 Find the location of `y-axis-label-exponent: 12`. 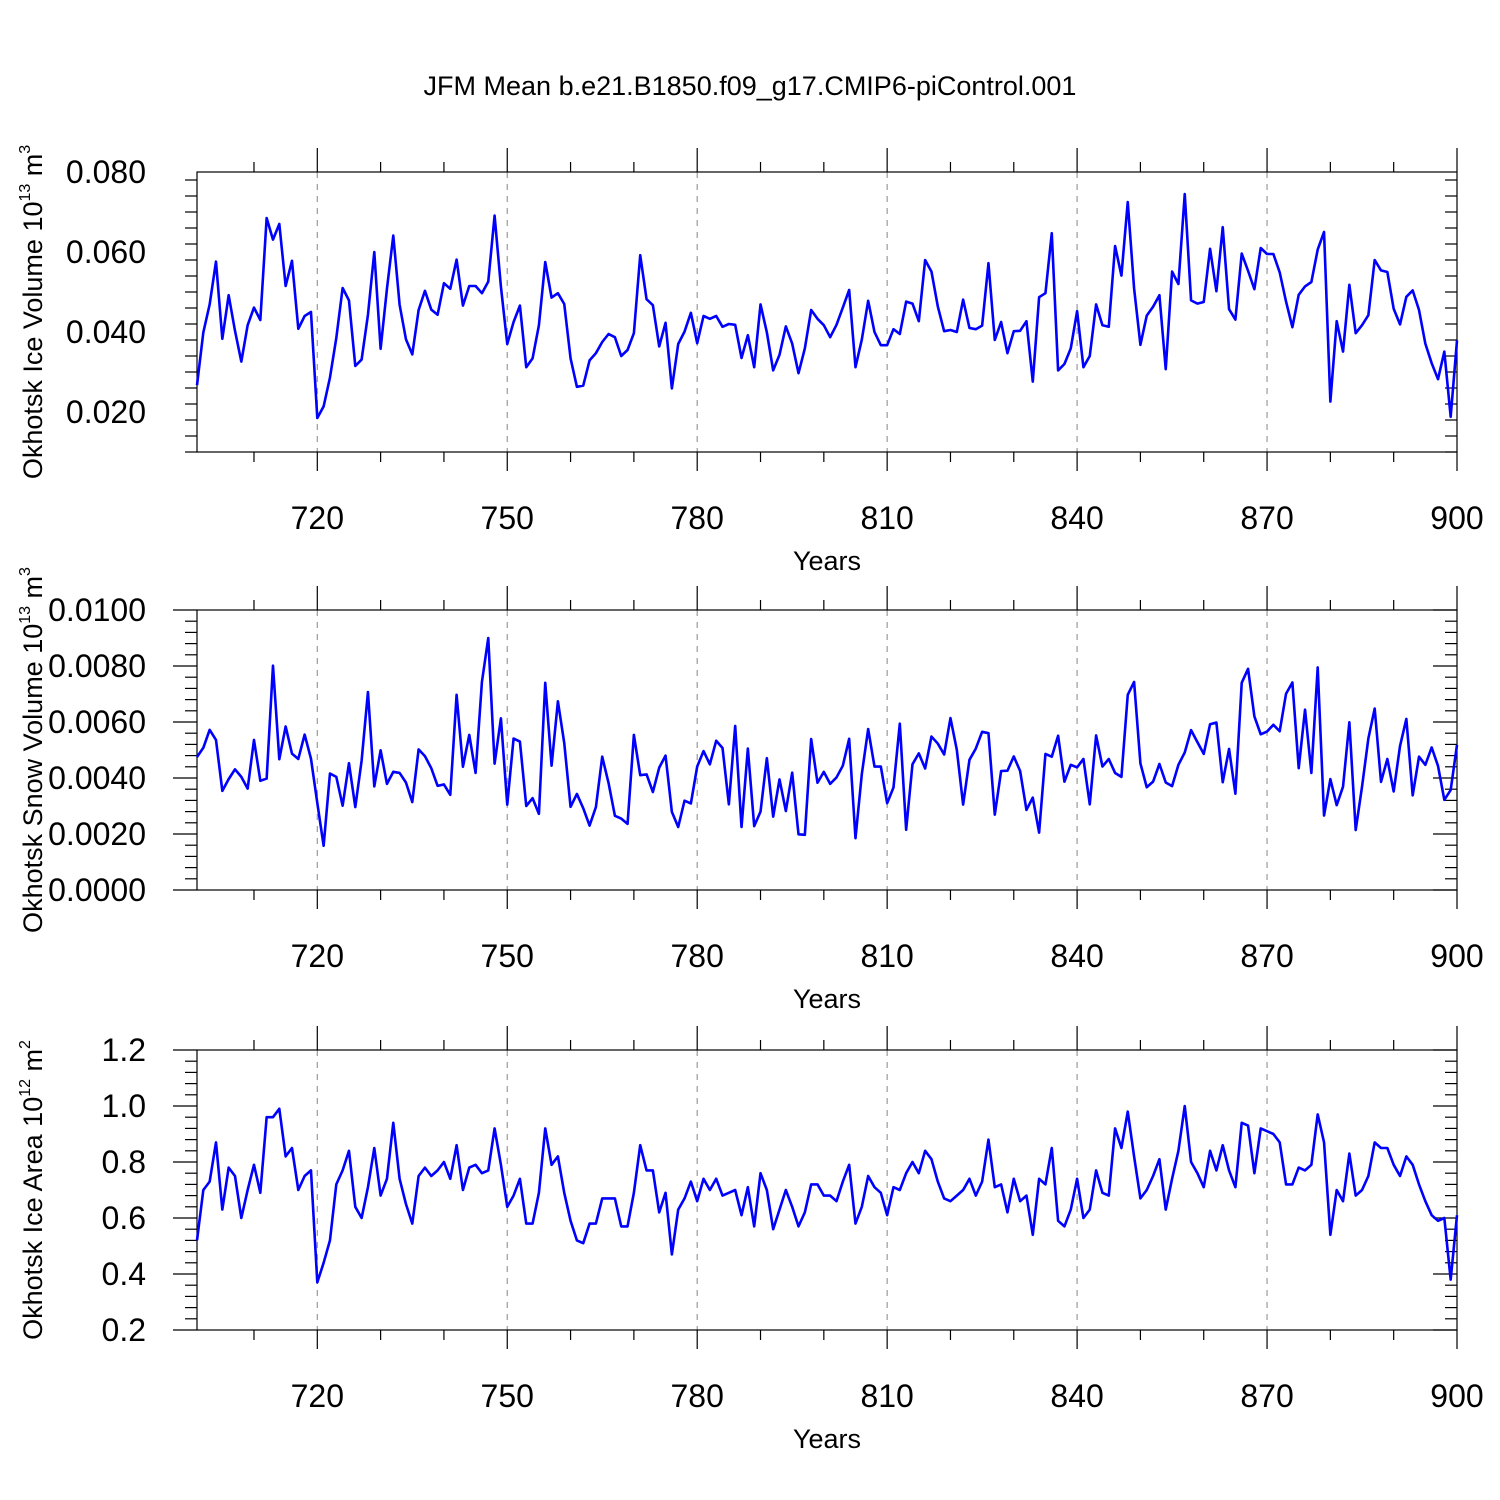

y-axis-label-exponent: 12 is located at coordinates (25, 1088).